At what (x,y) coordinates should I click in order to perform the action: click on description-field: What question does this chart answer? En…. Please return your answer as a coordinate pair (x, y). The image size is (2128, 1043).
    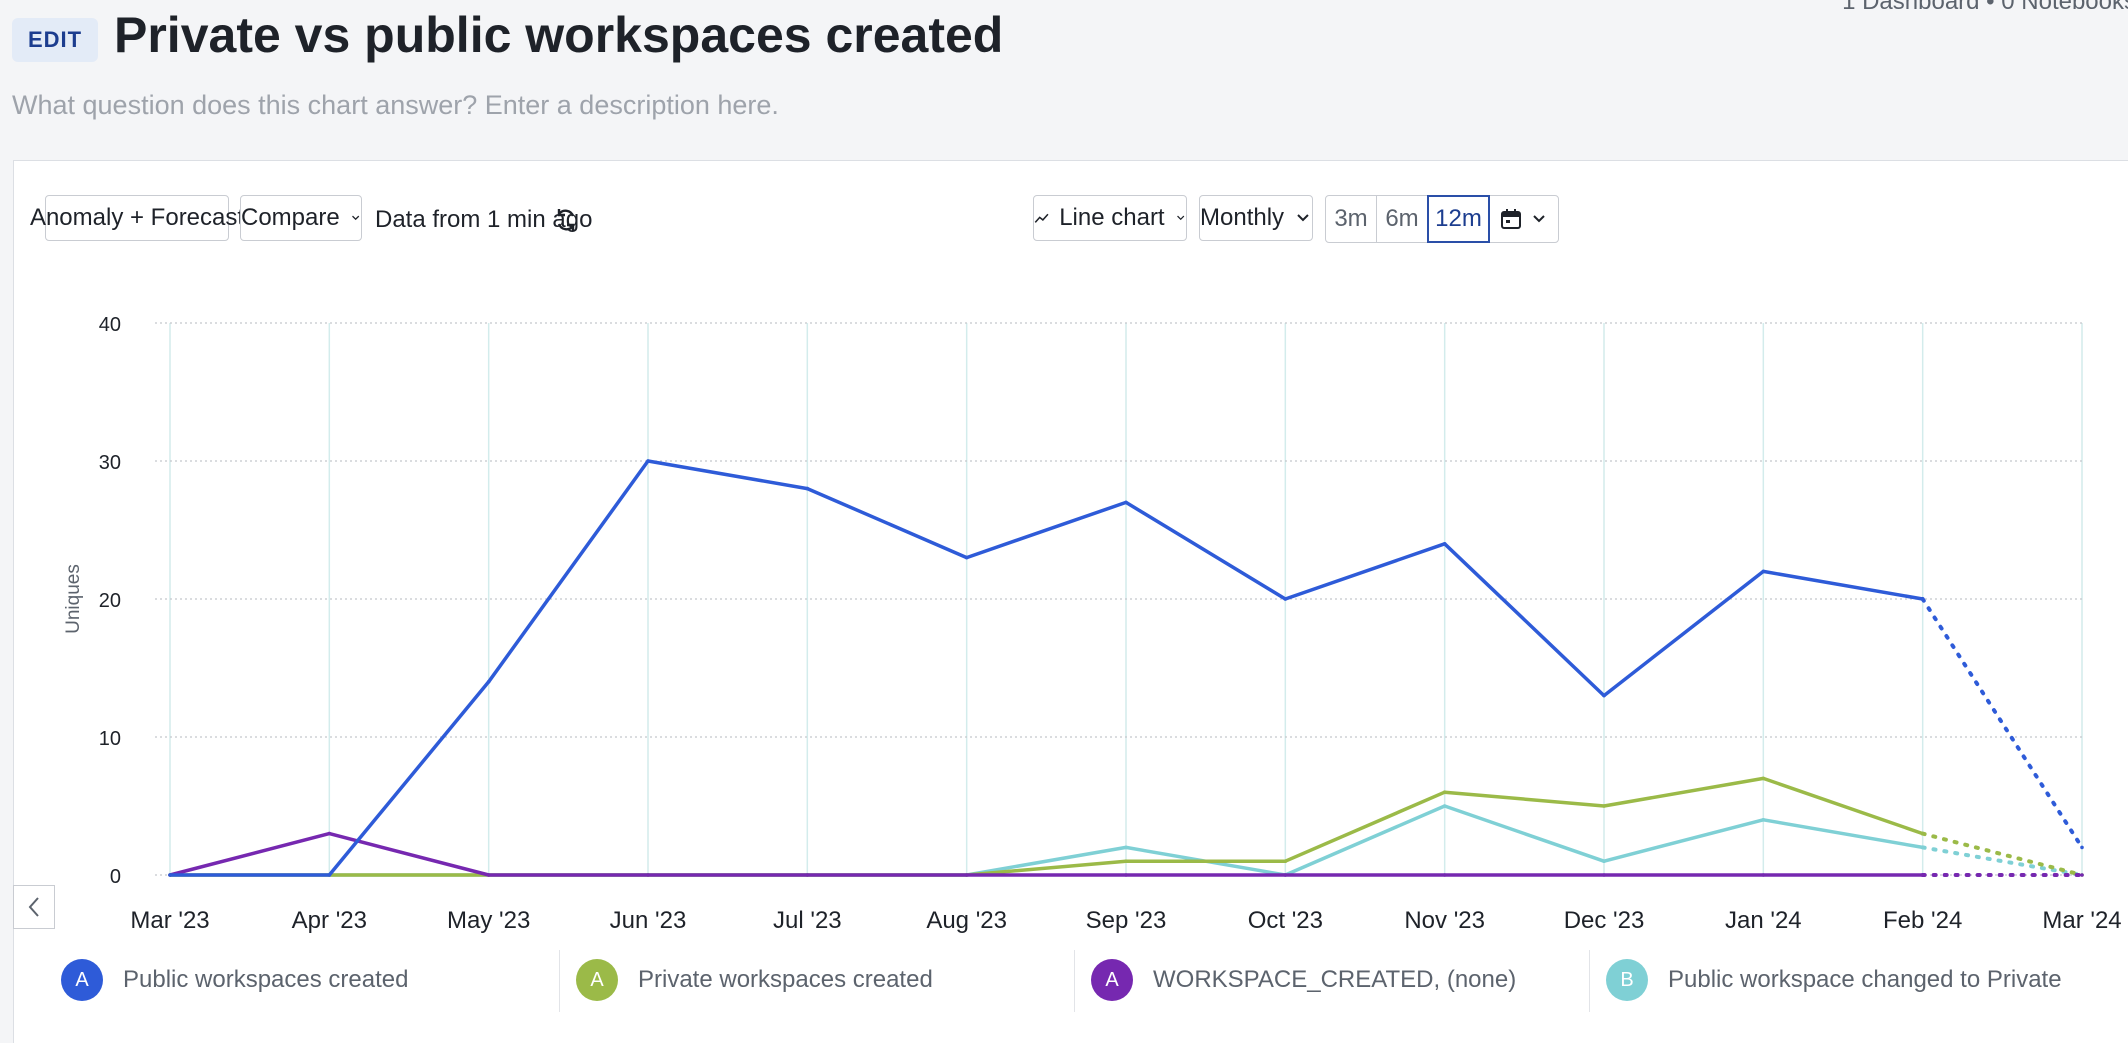
    Looking at the image, I should click on (395, 105).